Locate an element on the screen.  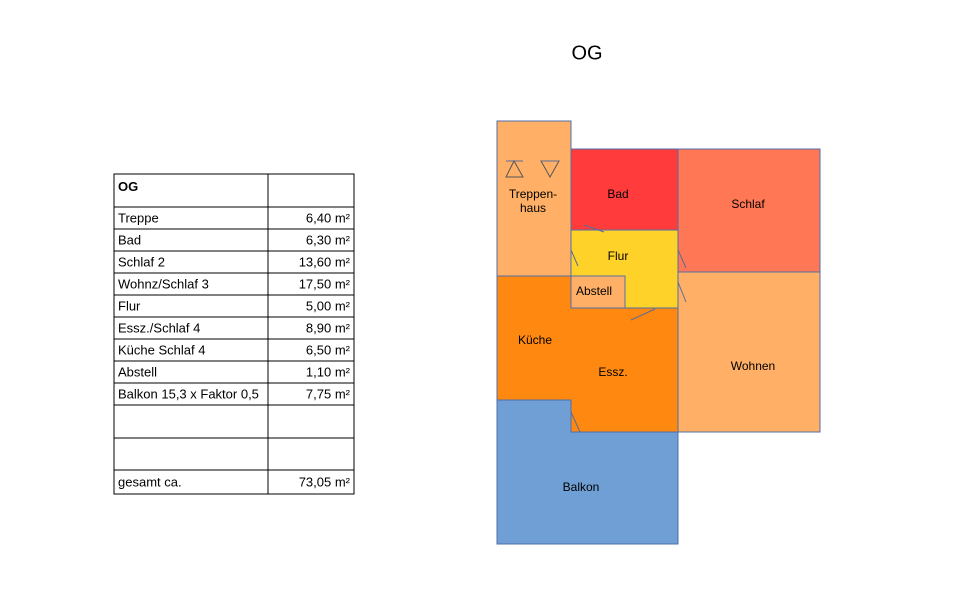
room-name: Küche Schlaf 4 is located at coordinates (161, 349).